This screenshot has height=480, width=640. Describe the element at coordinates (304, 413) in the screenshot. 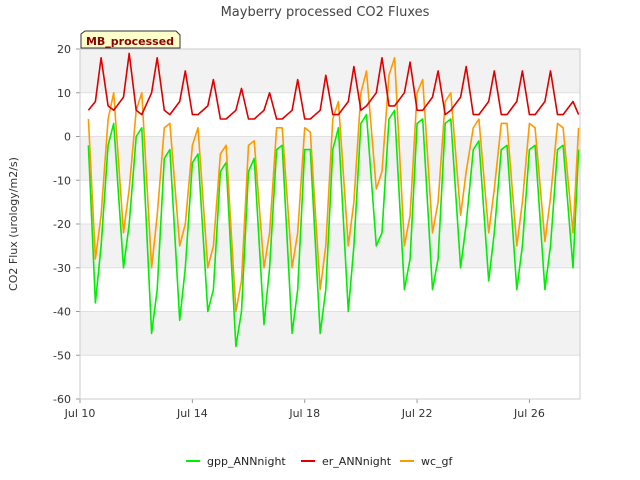

I see `x-tick-label: Jul 18` at that location.